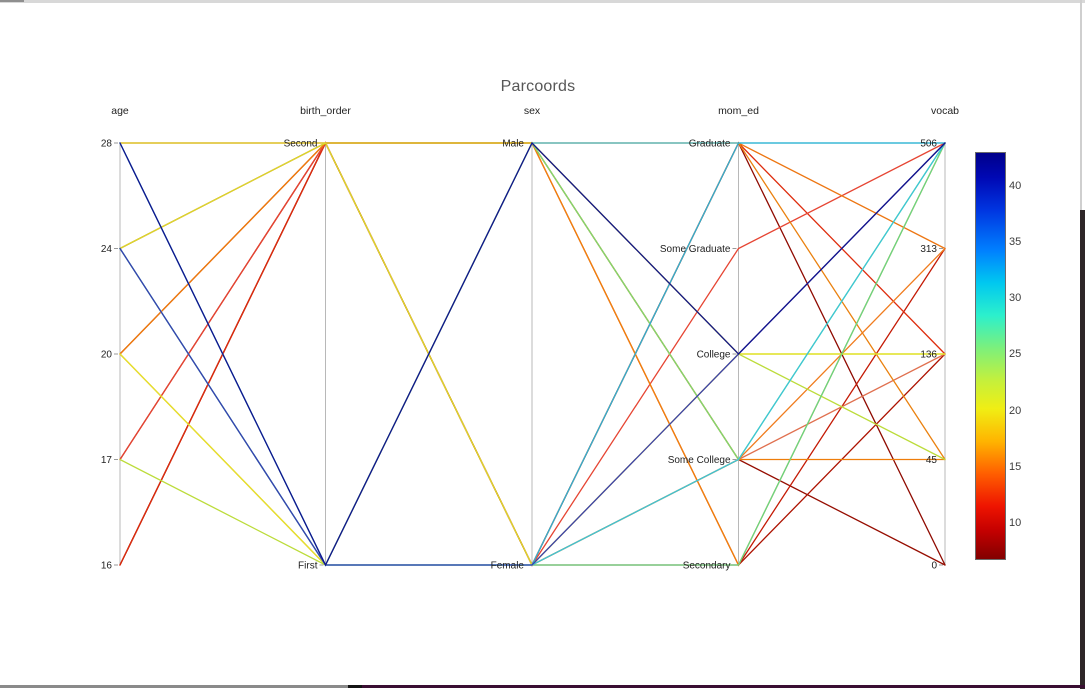 The width and height of the screenshot is (1085, 689). I want to click on axis-title-vocab: vocab, so click(945, 111).